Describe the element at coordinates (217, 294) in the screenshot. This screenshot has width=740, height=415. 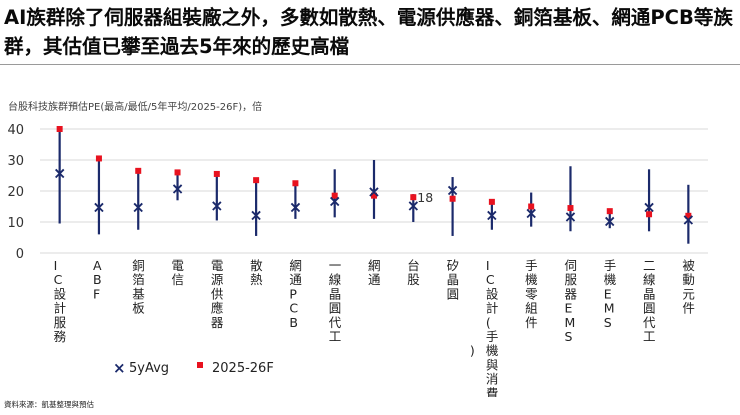
I see `x-category-label: 電源供應器` at that location.